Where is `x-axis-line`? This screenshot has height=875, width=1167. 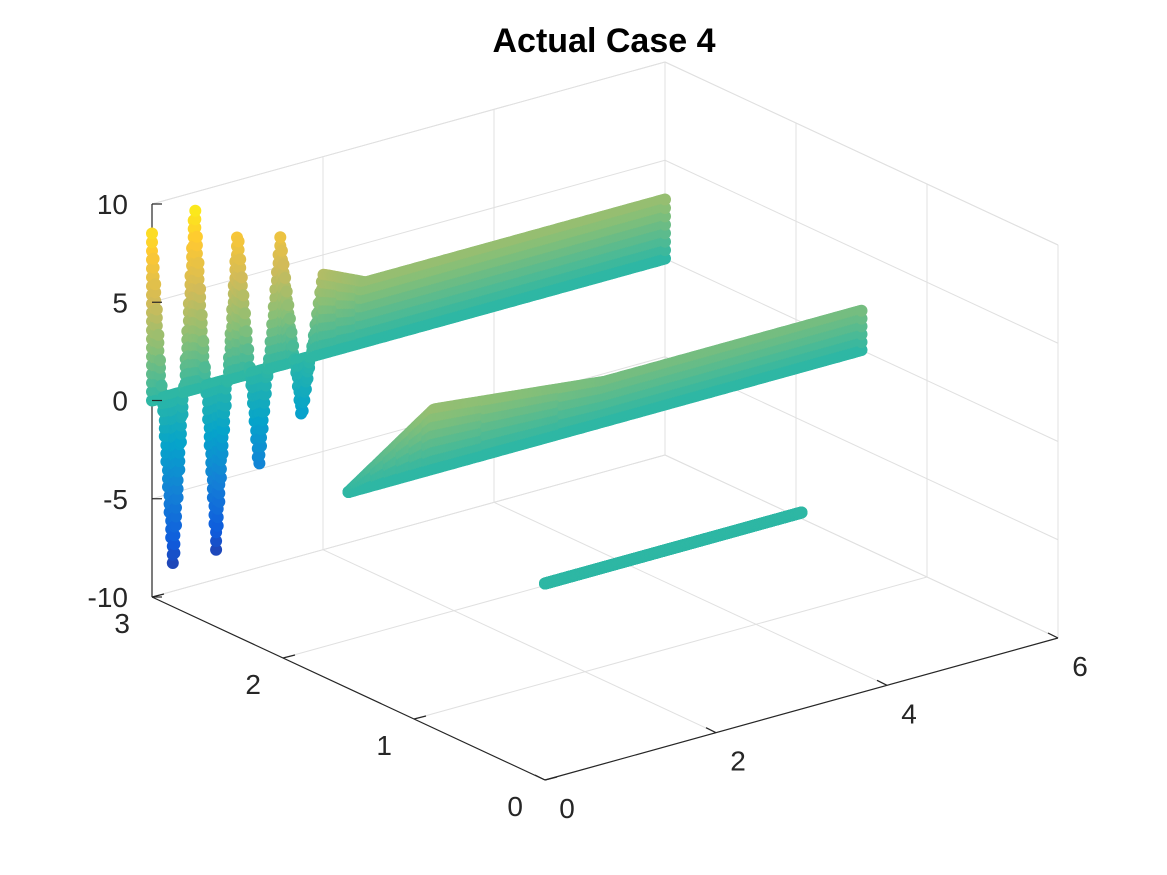 x-axis-line is located at coordinates (801, 709).